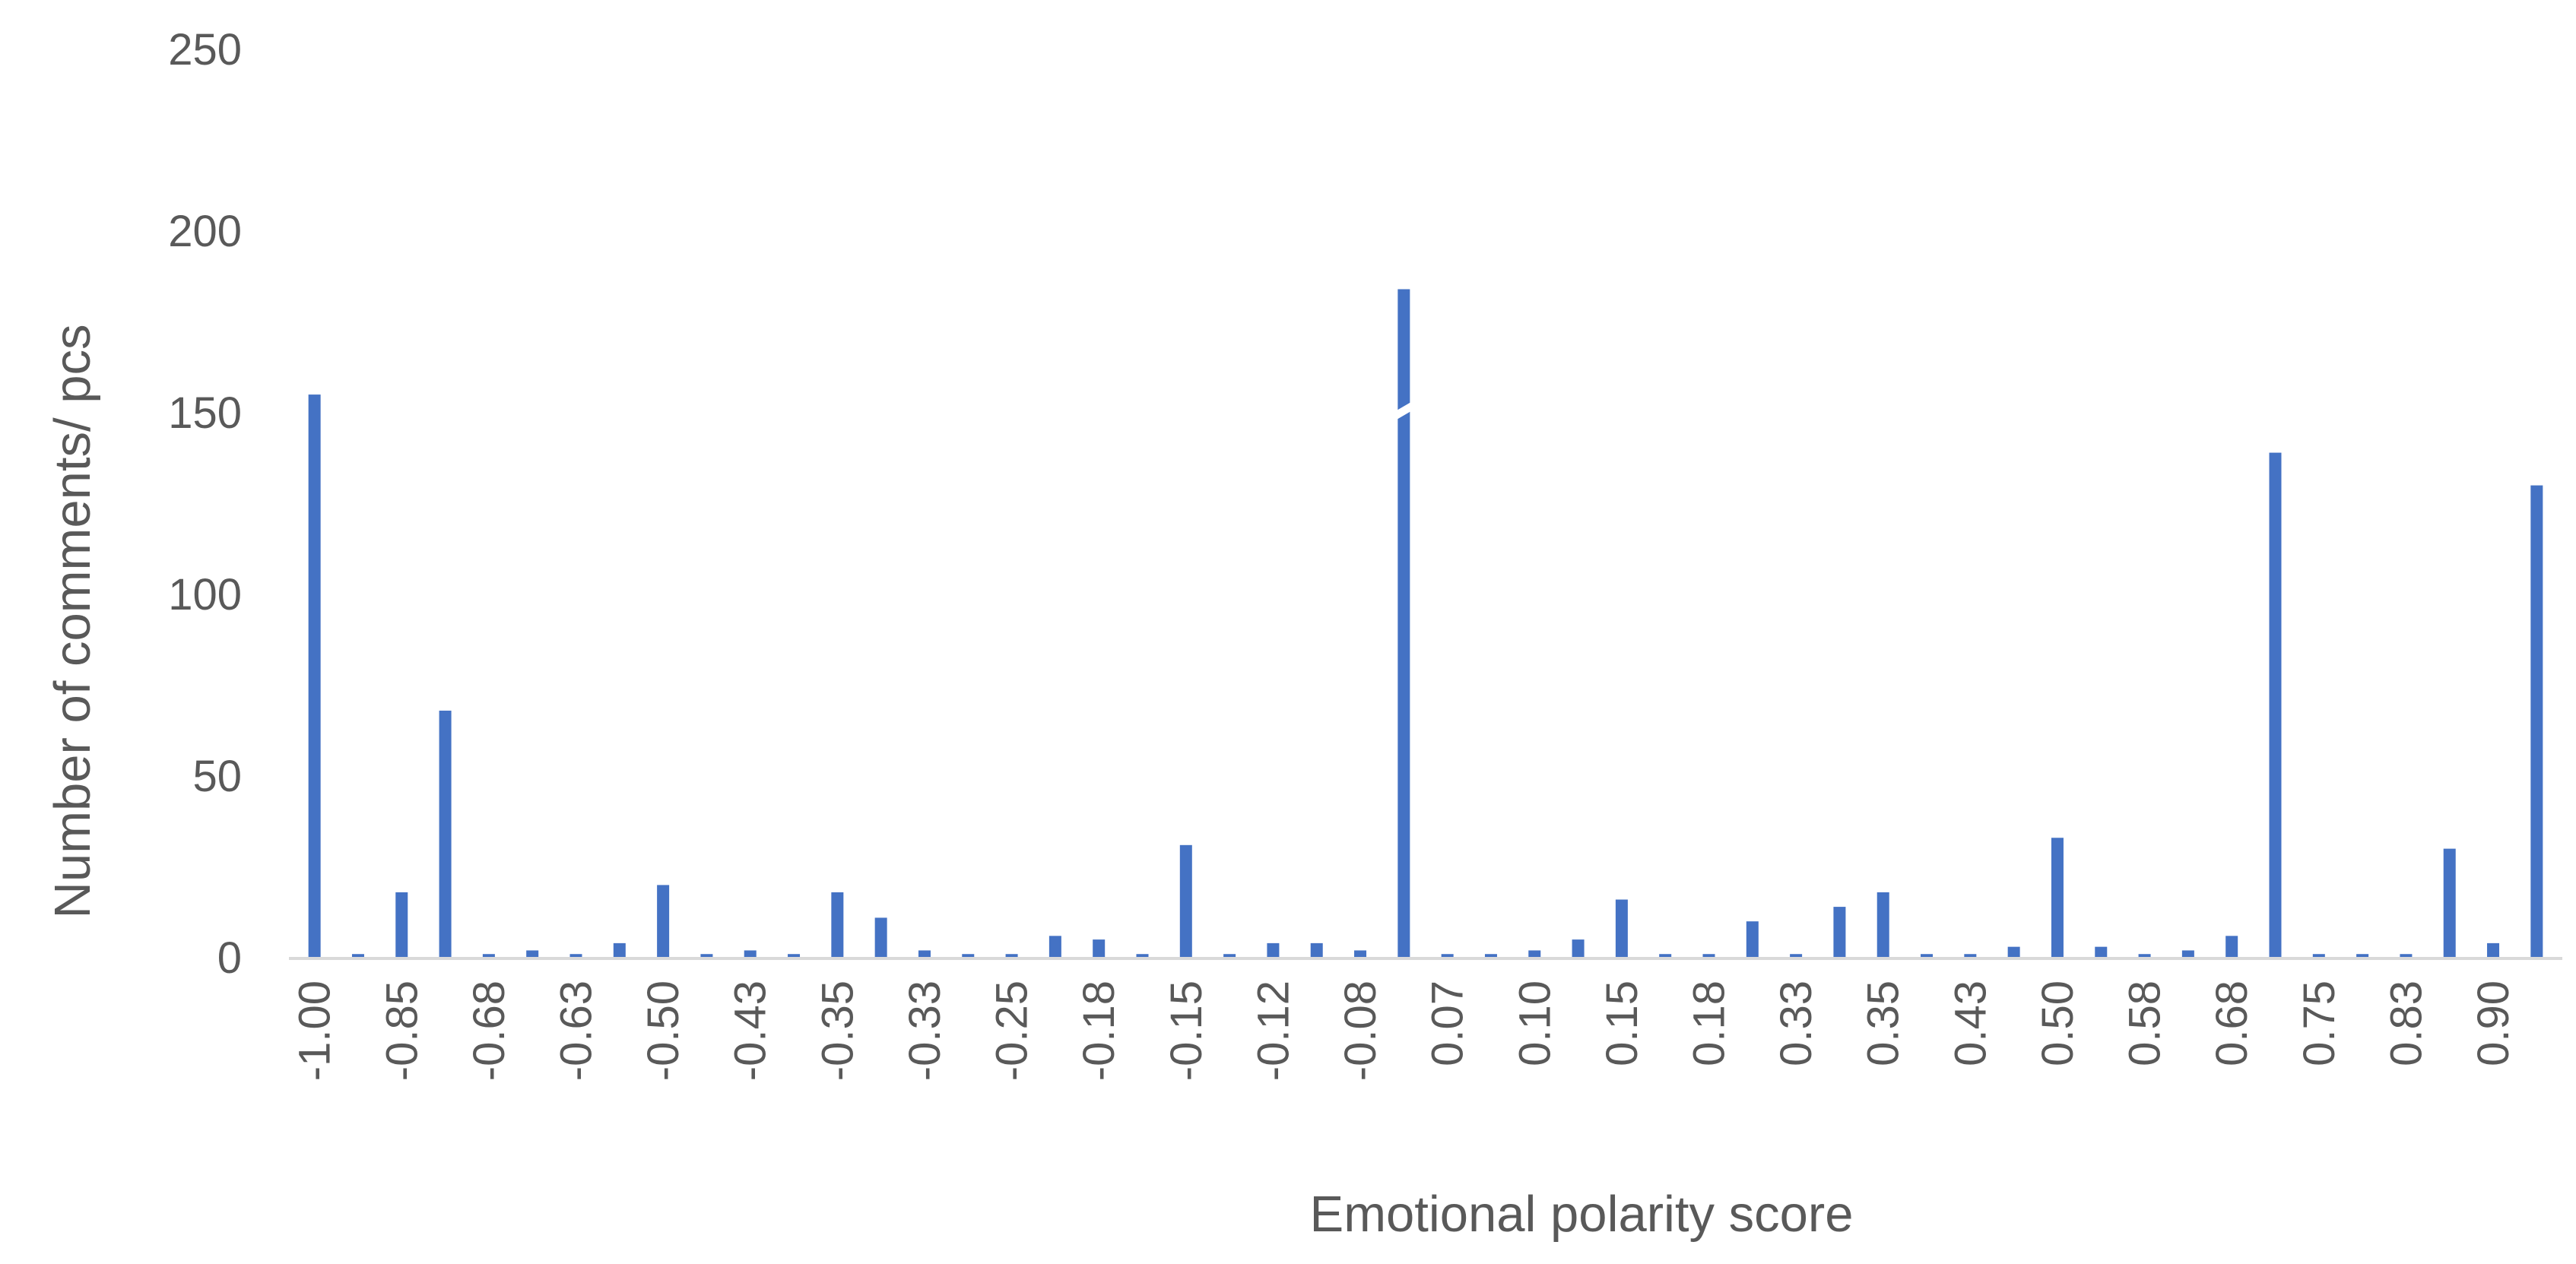 This screenshot has width=2576, height=1264. Describe the element at coordinates (205, 232) in the screenshot. I see `y-tick-label: 200` at that location.